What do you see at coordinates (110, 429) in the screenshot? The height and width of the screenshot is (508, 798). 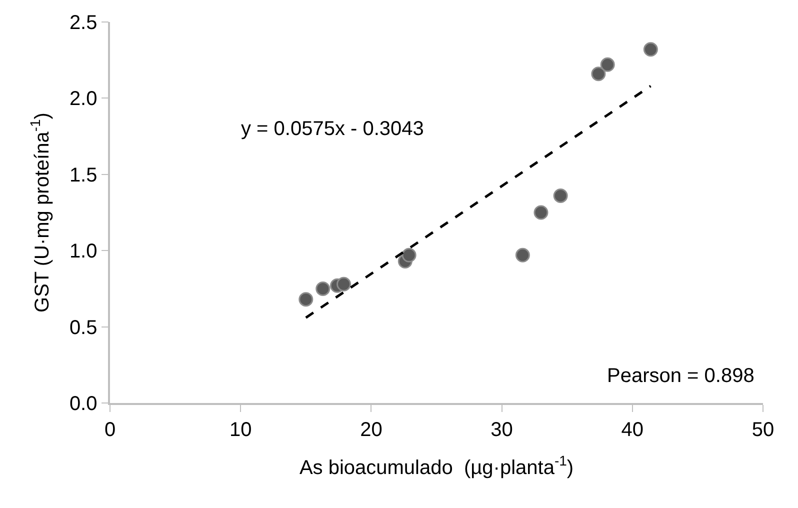 I see `x-tick-label: 0` at bounding box center [110, 429].